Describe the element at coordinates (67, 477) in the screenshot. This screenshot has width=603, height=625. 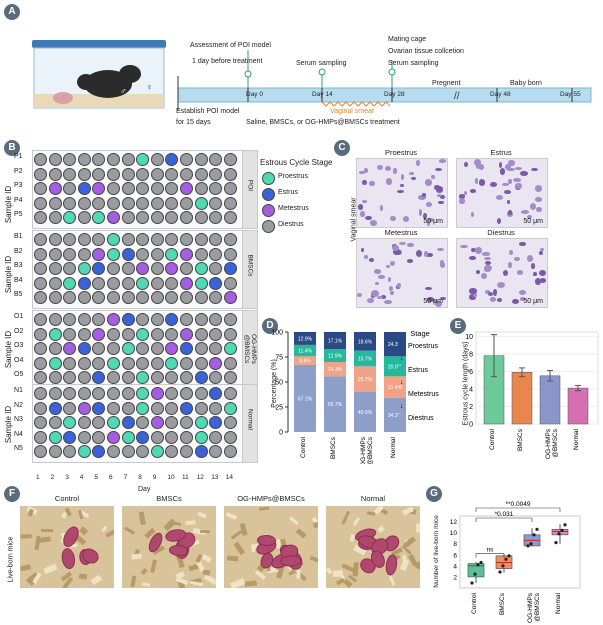
I see `day-tick: 3` at that location.